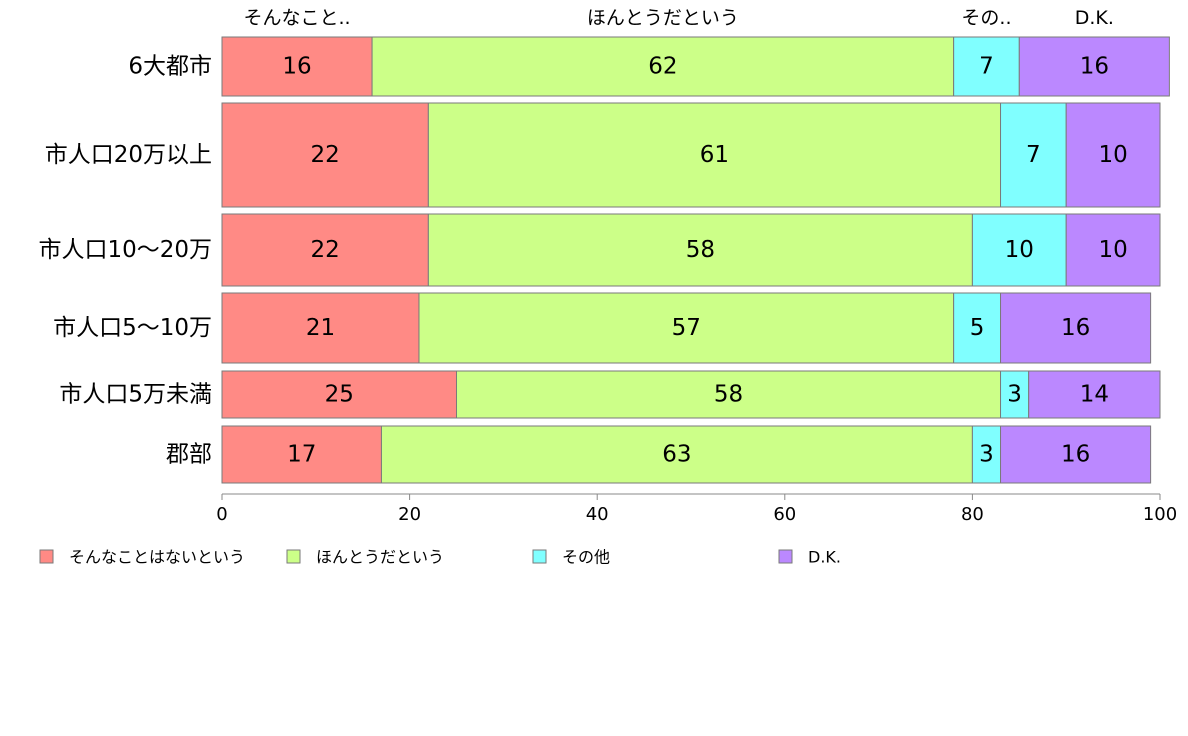 The width and height of the screenshot is (1188, 736). What do you see at coordinates (986, 18) in the screenshot?
I see `top-label-3: その..` at bounding box center [986, 18].